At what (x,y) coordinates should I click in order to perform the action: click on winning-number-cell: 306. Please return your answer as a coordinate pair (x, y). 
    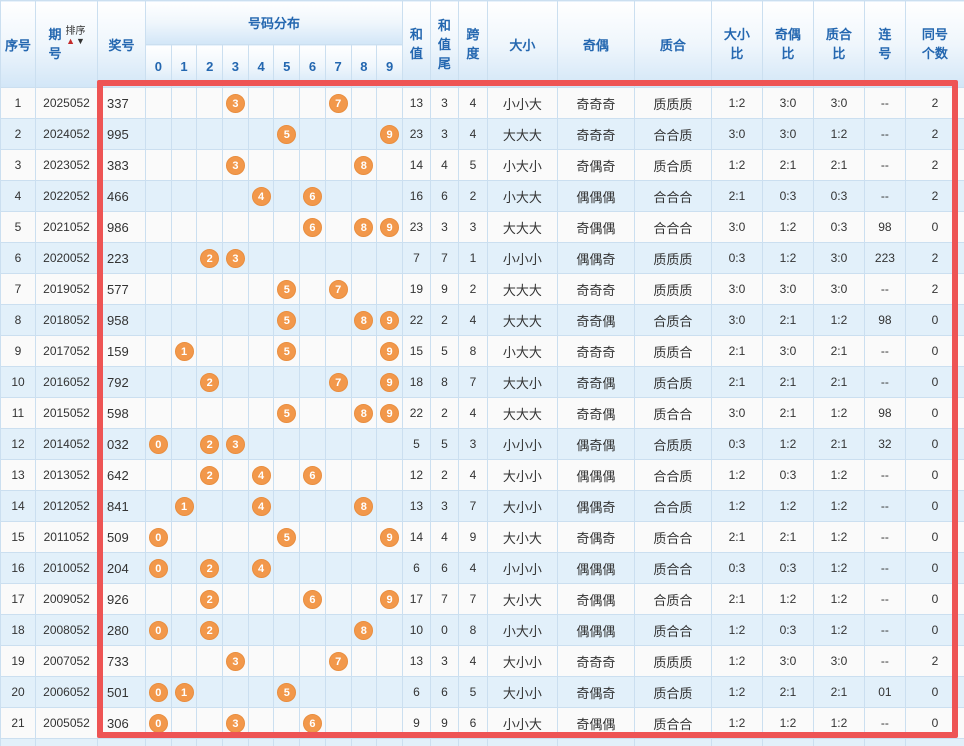
    Looking at the image, I should click on (121, 723).